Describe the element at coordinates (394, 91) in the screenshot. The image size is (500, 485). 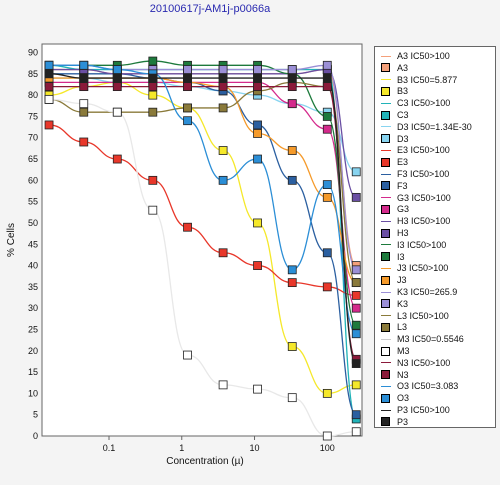
I see `legend-marker-b3: B3` at that location.